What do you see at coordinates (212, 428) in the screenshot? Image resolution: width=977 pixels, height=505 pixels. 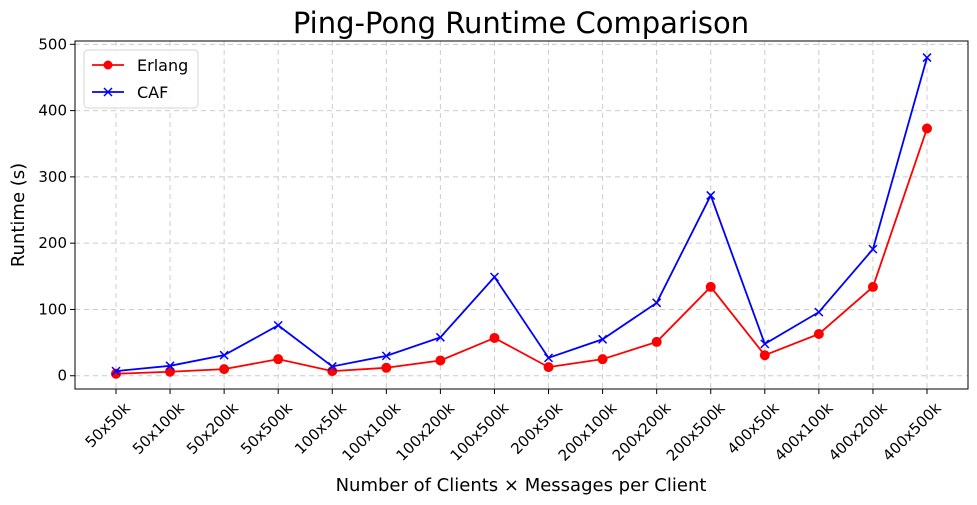 I see `x-tick-label: 50x200k` at bounding box center [212, 428].